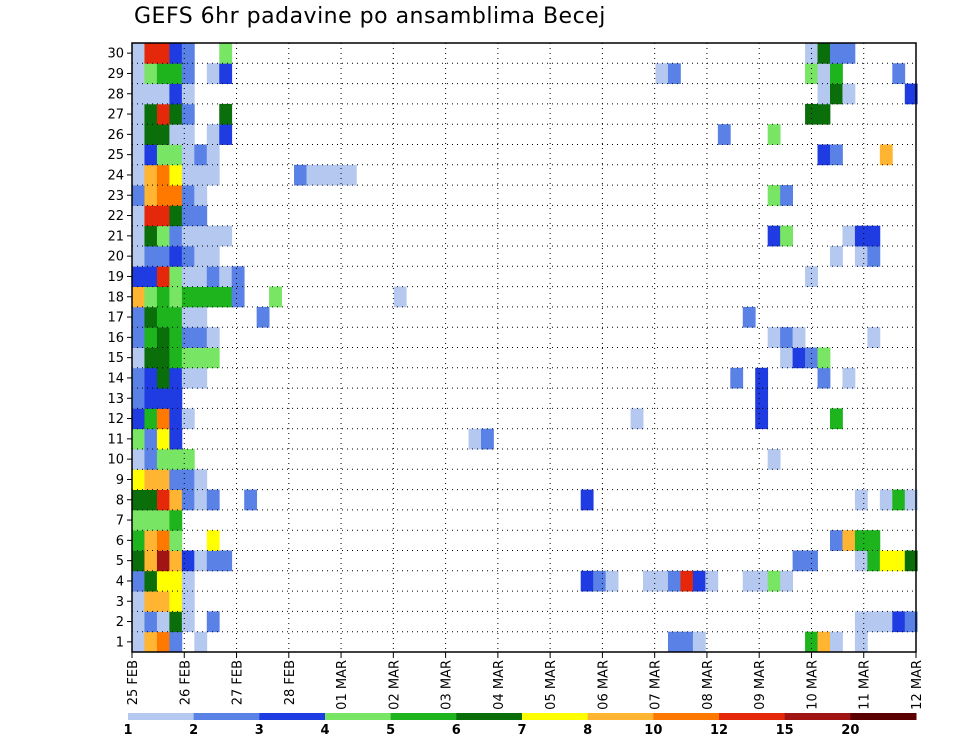 Image resolution: width=960 pixels, height=742 pixels. What do you see at coordinates (115, 94) in the screenshot?
I see `y-tick-label: 28` at bounding box center [115, 94].